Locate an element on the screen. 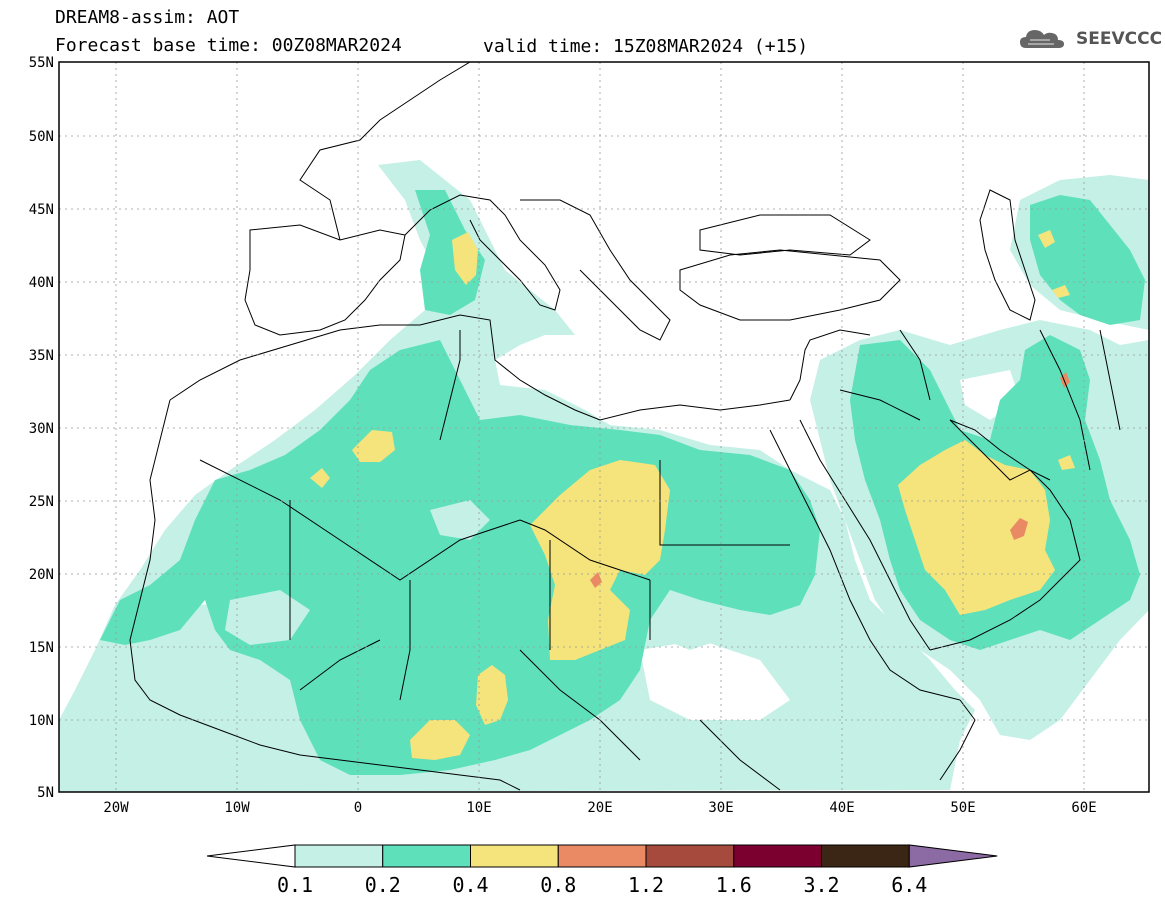 Image resolution: width=1165 pixels, height=905 pixels. lat-label: 20N is located at coordinates (41, 575).